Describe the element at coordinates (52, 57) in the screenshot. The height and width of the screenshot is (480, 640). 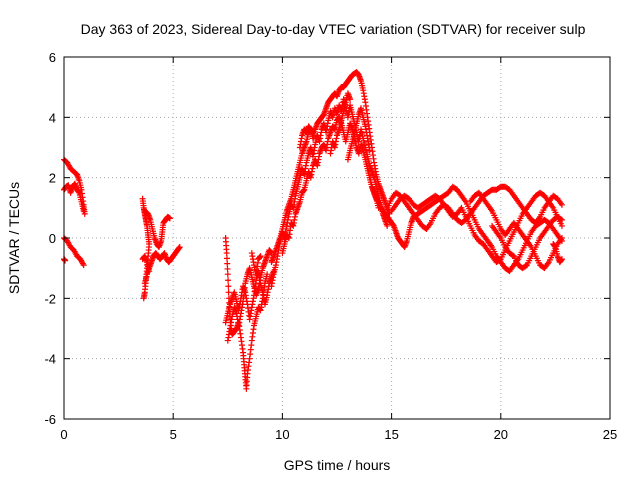
I see `y-tick-label: 6` at that location.